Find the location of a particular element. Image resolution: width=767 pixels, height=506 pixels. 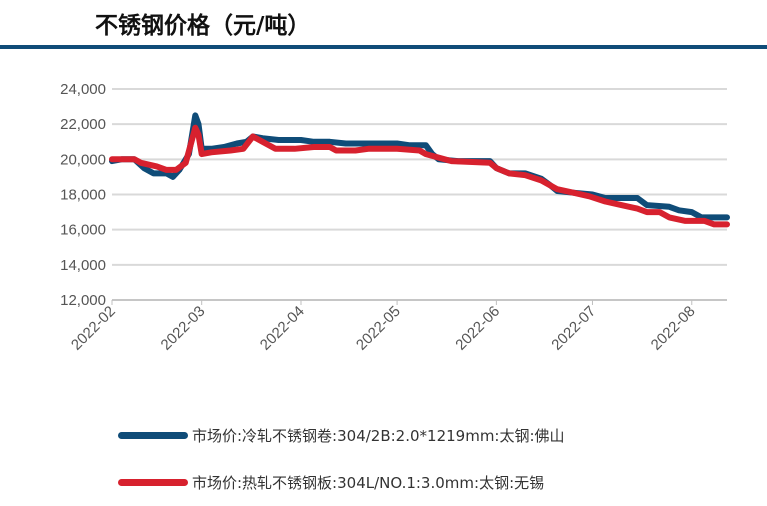

y-tick-label: 16,000 is located at coordinates (83, 230).